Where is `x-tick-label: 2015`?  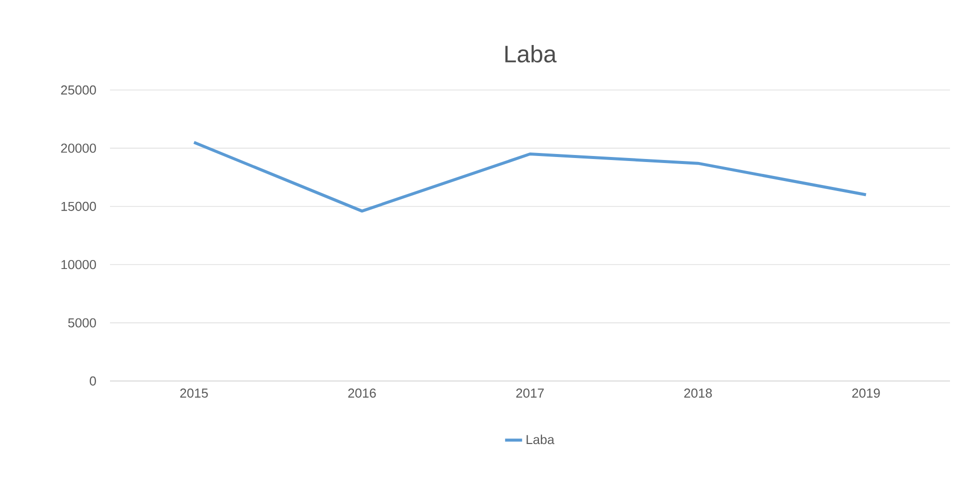 x-tick-label: 2015 is located at coordinates (194, 393).